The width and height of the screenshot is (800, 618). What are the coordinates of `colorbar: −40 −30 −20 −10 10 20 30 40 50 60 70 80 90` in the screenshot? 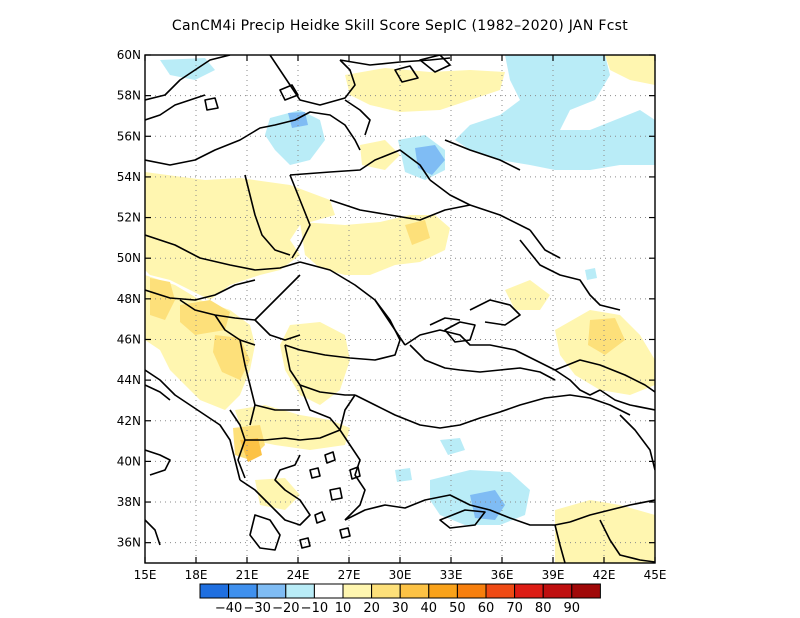 It's located at (400, 599).